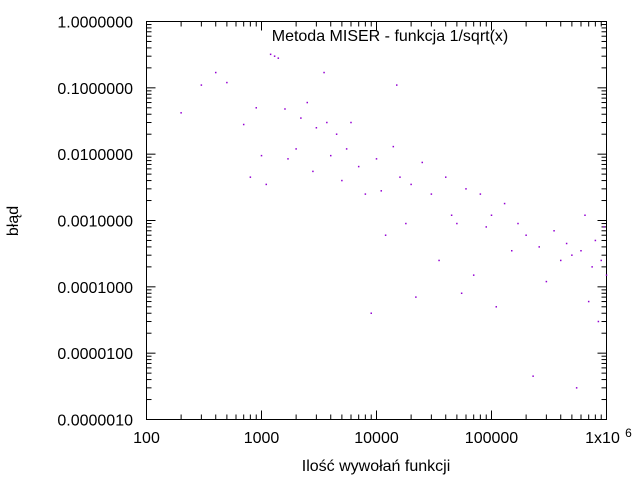  What do you see at coordinates (95, 421) in the screenshot?
I see `y-tick-label: 0.0000010` at bounding box center [95, 421].